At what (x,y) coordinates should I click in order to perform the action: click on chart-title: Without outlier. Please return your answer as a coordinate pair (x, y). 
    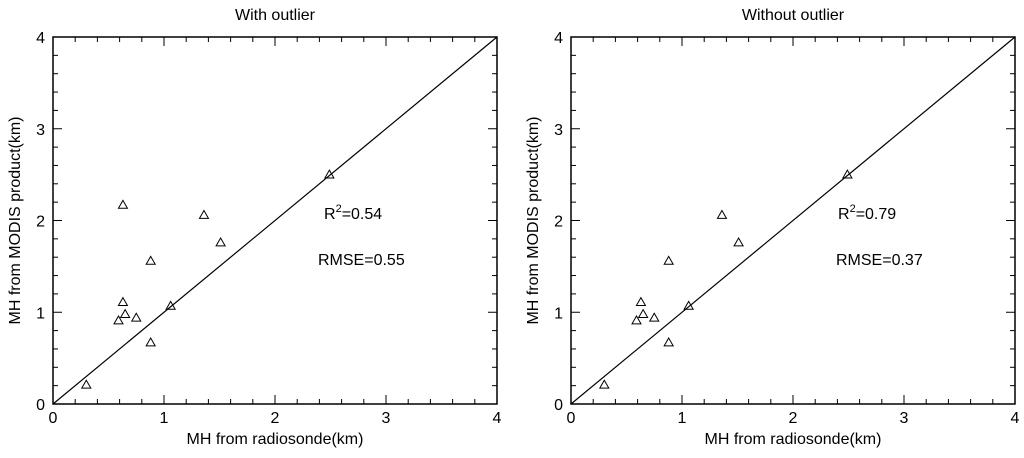
    Looking at the image, I should click on (793, 15).